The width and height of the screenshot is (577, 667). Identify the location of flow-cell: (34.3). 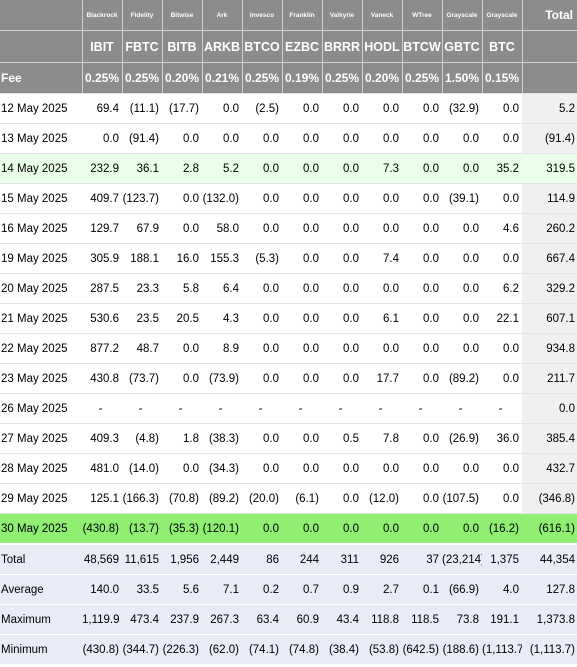
(222, 468).